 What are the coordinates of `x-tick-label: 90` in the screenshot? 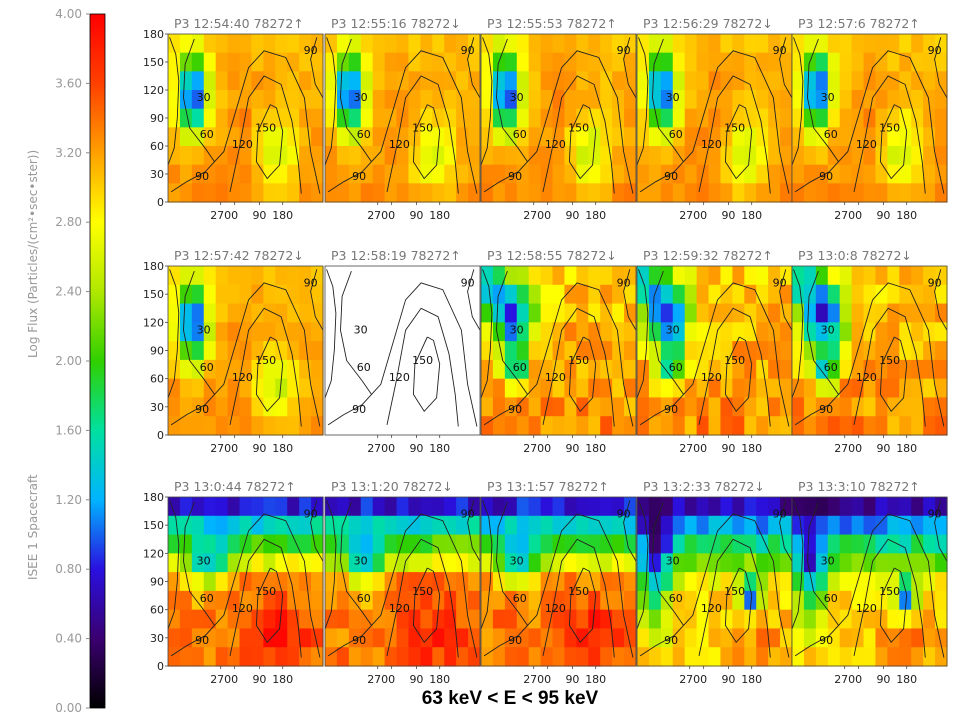 It's located at (728, 448).